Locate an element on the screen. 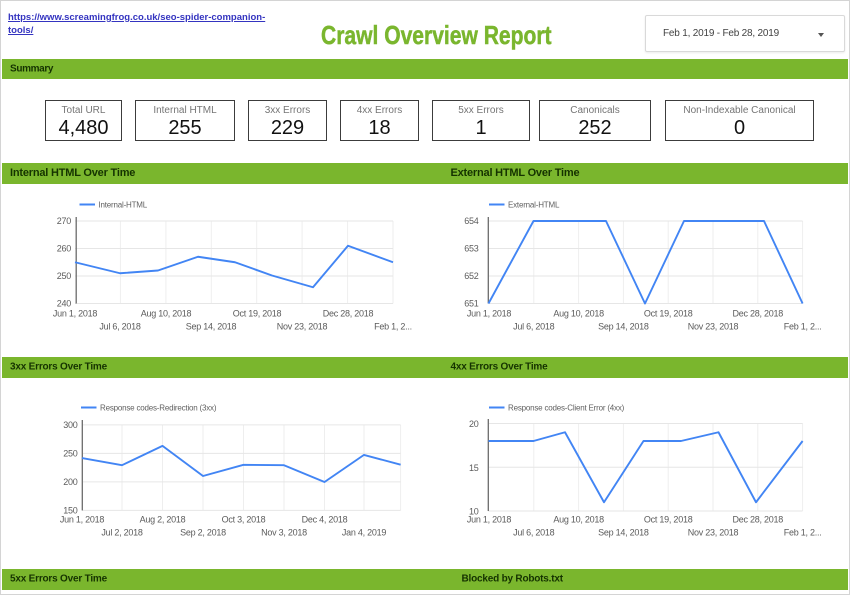 The height and width of the screenshot is (595, 850). svg-text: 15 is located at coordinates (474, 468).